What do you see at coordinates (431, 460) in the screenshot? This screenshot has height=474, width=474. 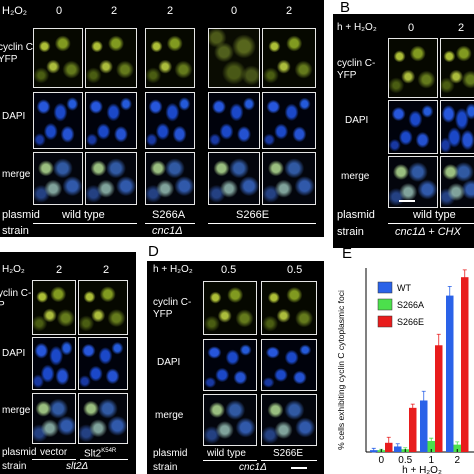 I see `x-tick-label-1: 1` at bounding box center [431, 460].